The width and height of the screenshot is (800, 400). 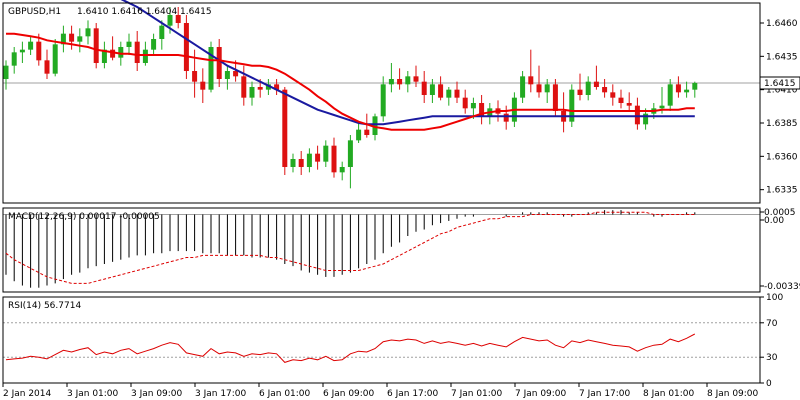 I want to click on price-tick-label: 1.6385, so click(x=782, y=124).